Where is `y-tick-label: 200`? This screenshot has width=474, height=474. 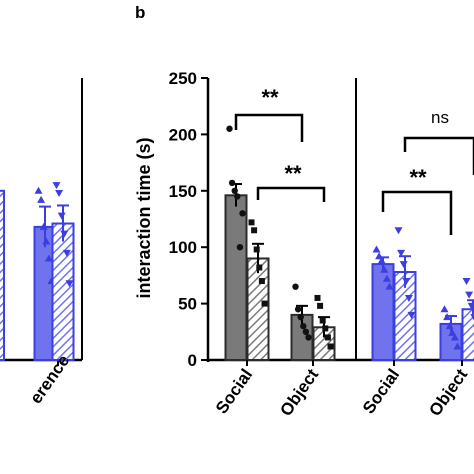
y-tick-label: 200 is located at coordinates (183, 134).